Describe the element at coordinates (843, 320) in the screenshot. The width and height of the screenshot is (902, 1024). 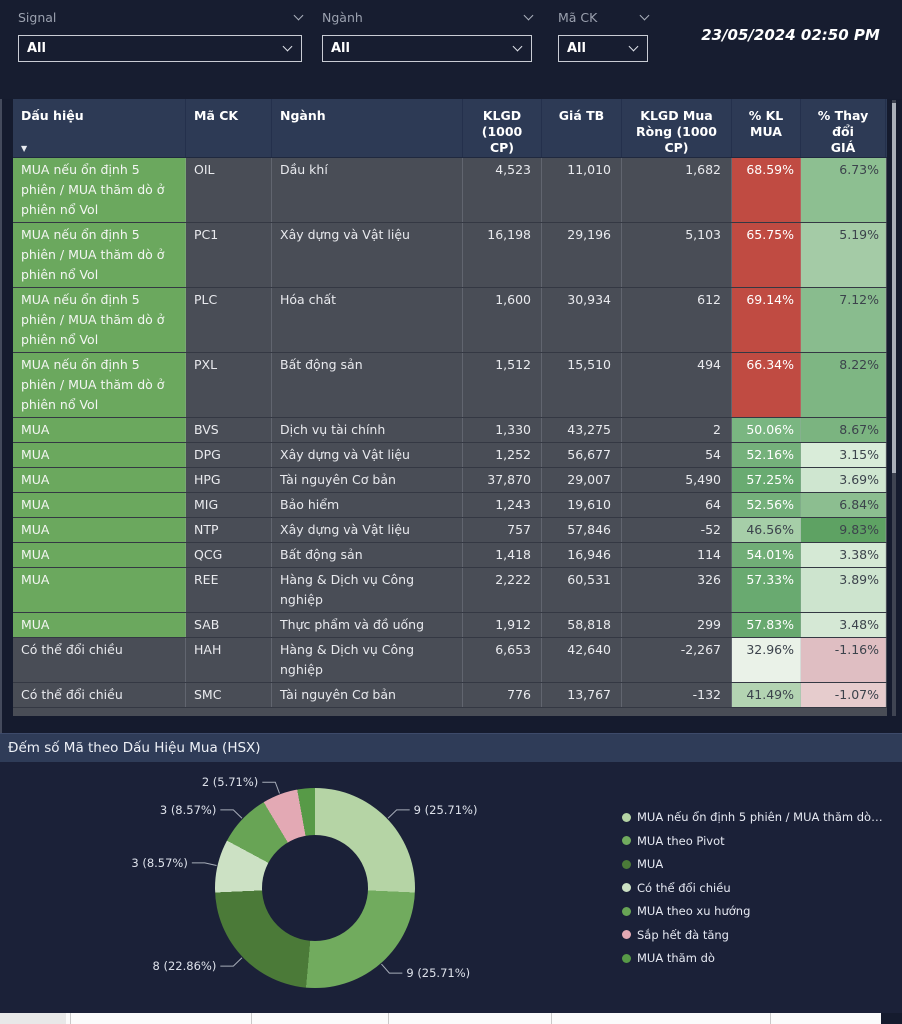
I see `cell-pct-thay-doi-gia: 7.12%` at that location.